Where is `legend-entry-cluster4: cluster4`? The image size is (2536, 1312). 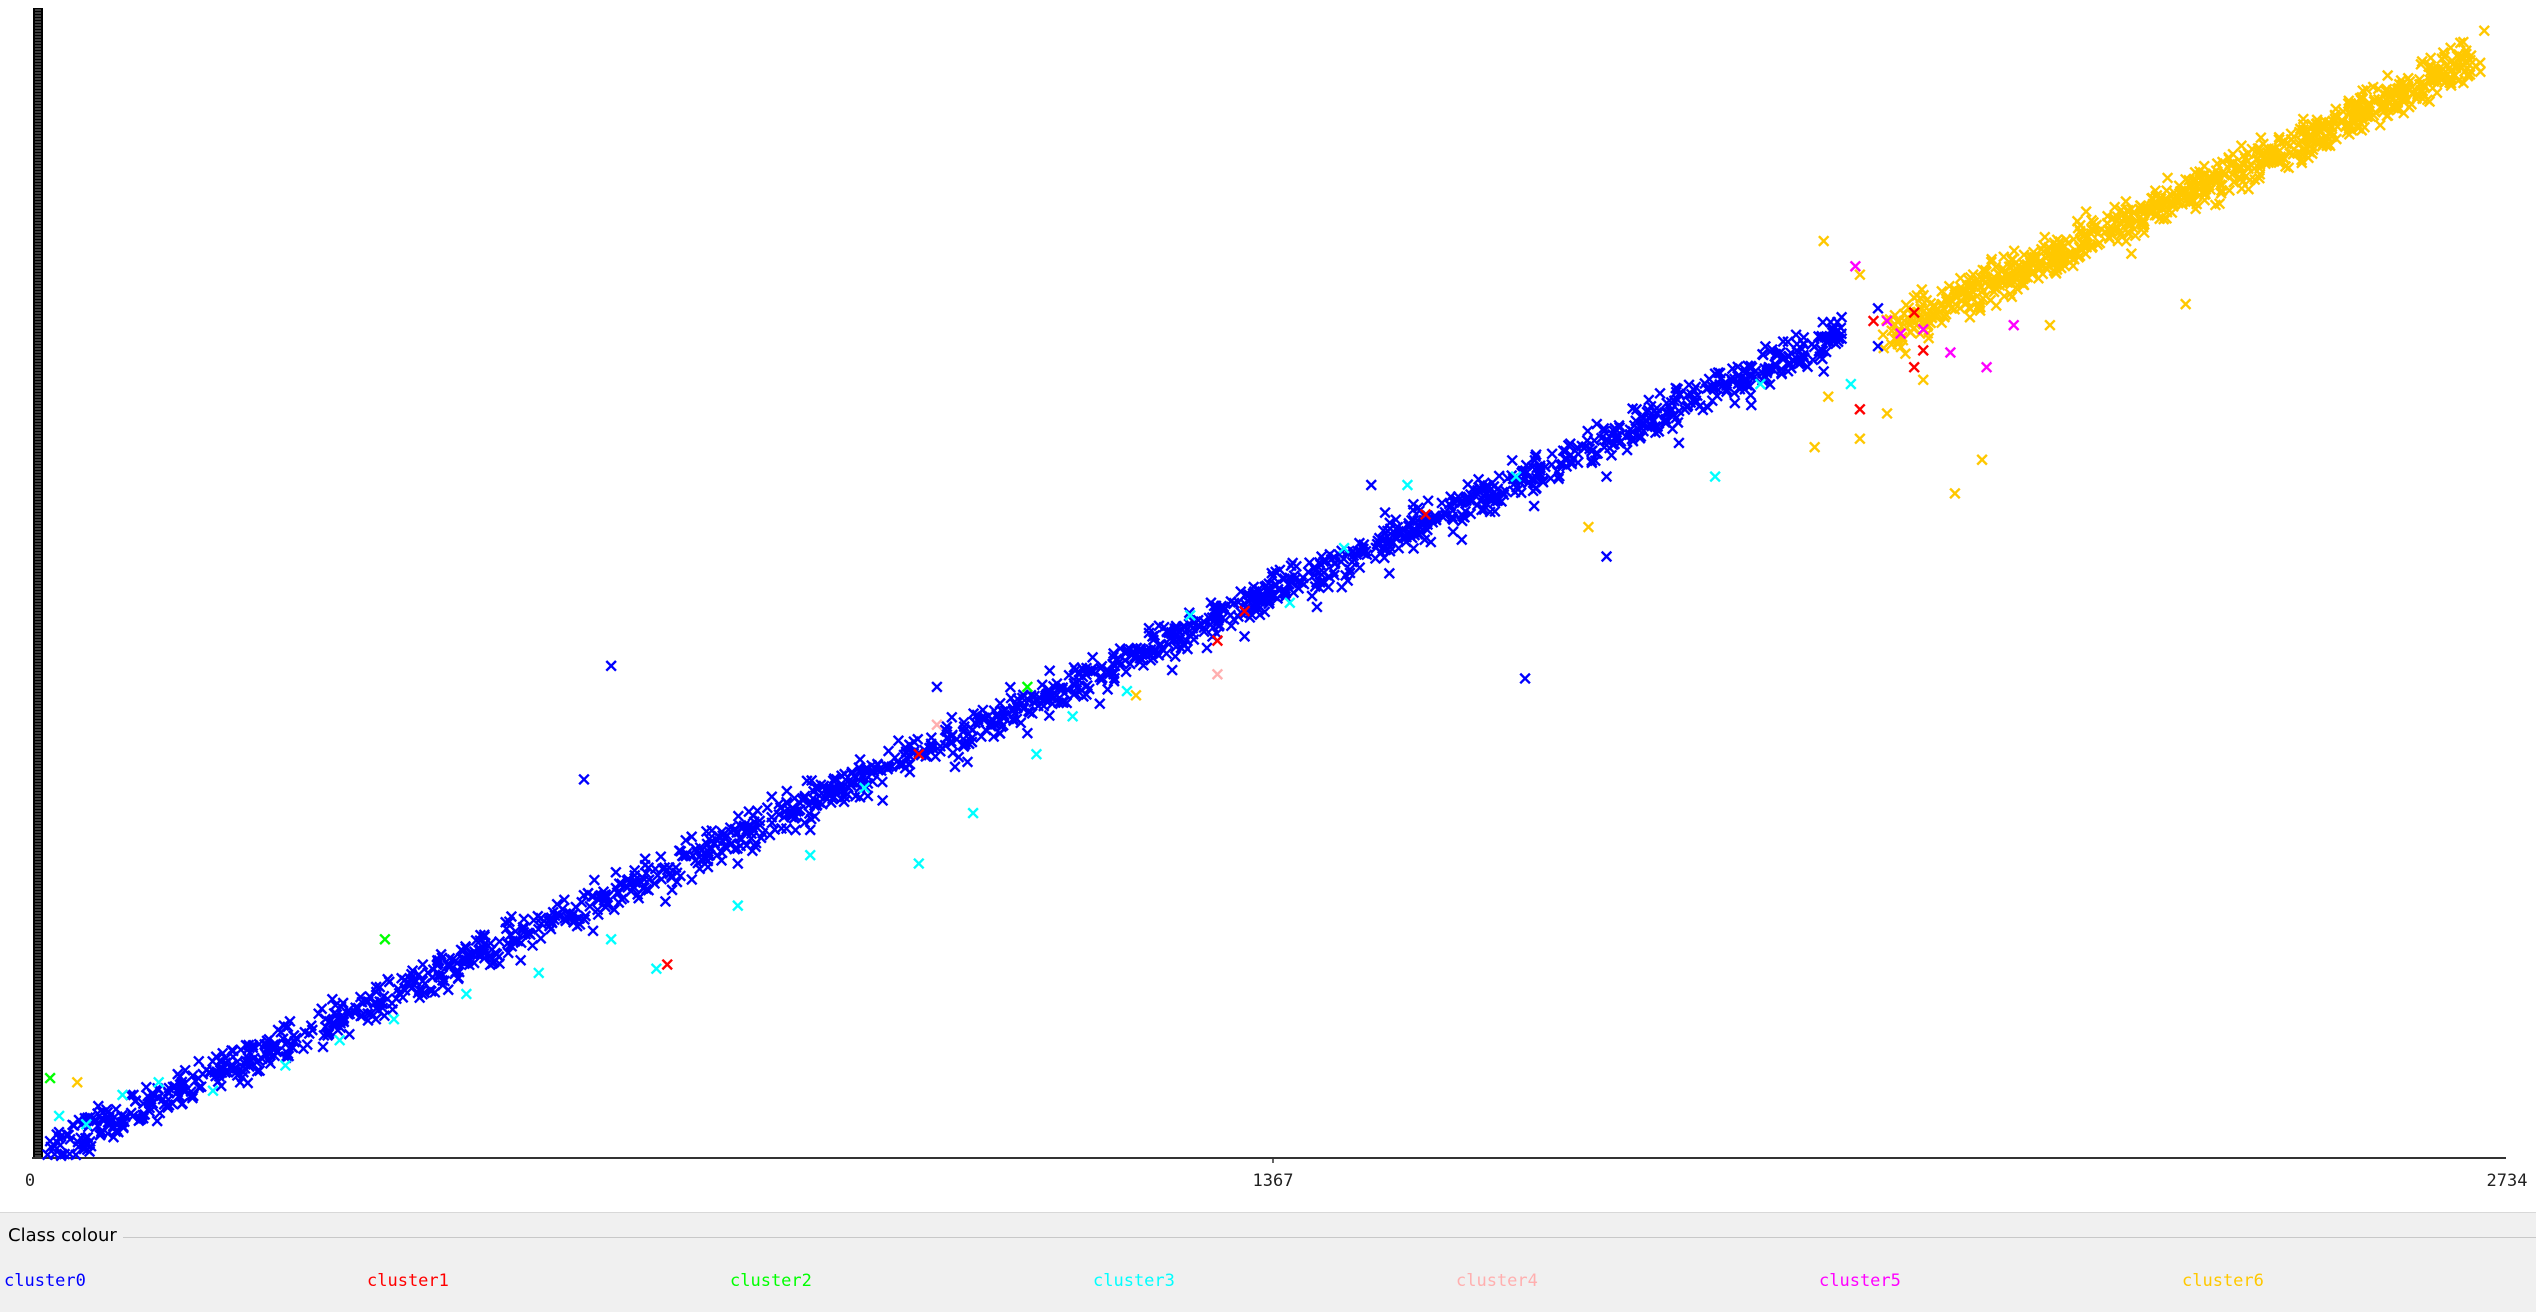
legend-entry-cluster4: cluster4 is located at coordinates (1497, 1281).